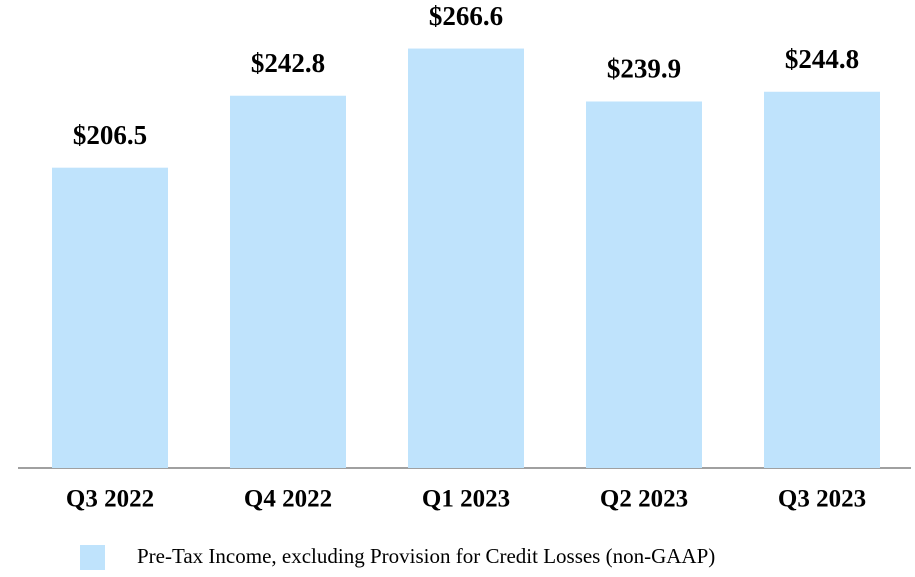 The width and height of the screenshot is (915, 577). Describe the element at coordinates (466, 16) in the screenshot. I see `value-label: $266.6` at that location.